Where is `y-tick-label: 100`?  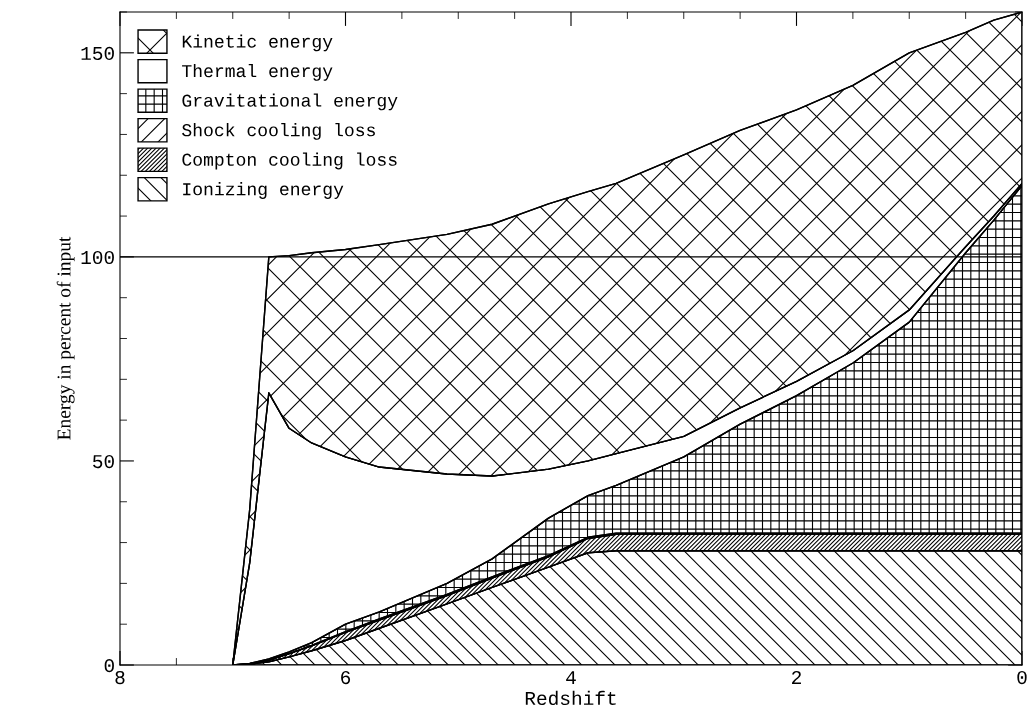 y-tick-label: 100 is located at coordinates (97, 257).